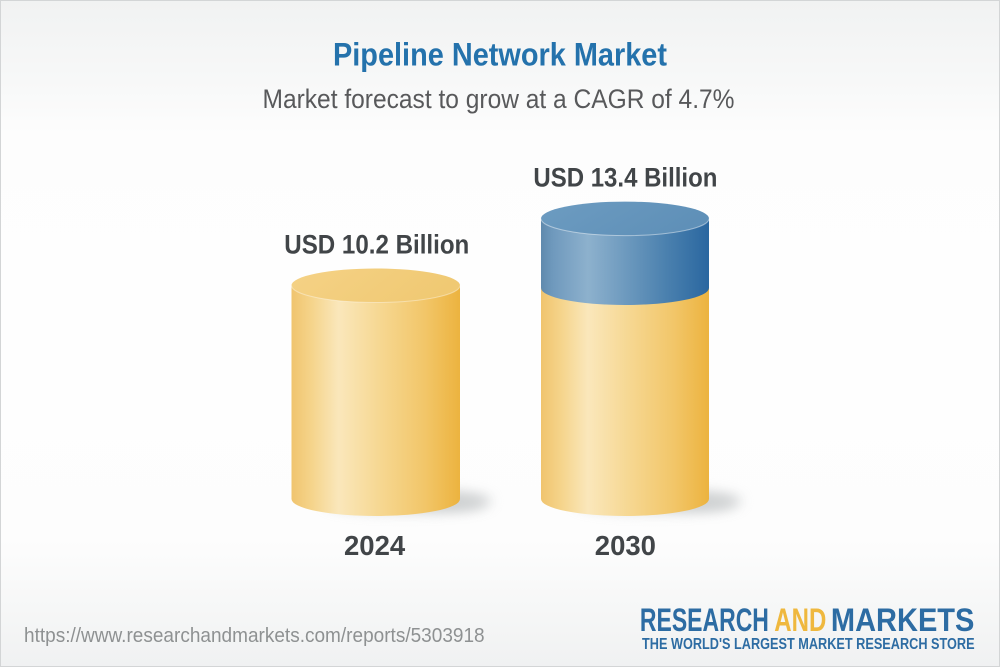  Describe the element at coordinates (375, 545) in the screenshot. I see `svg-text: 2024` at that location.